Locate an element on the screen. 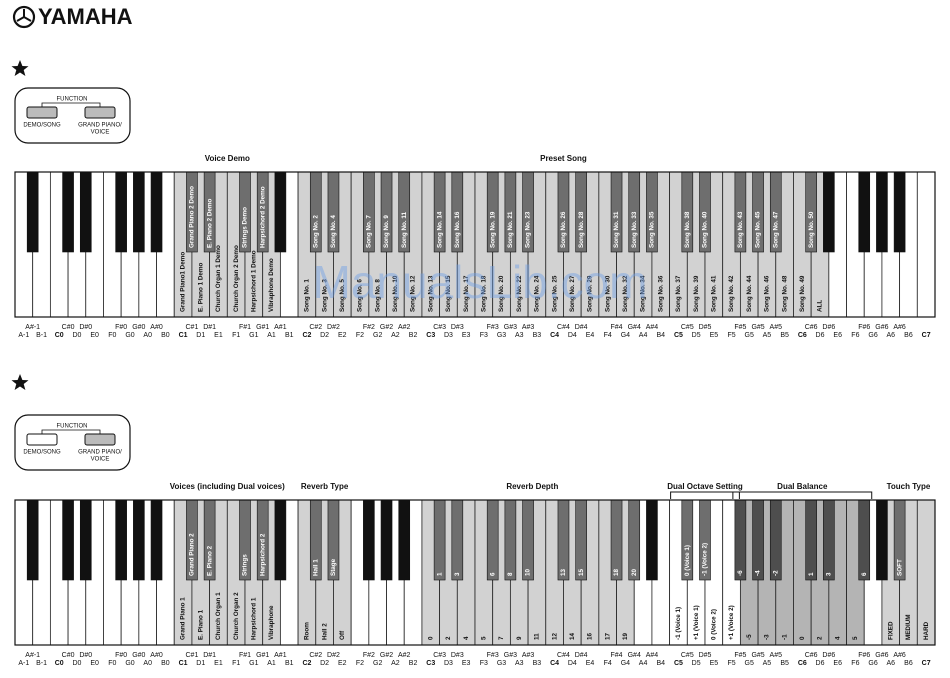  section-title: Preset Song is located at coordinates (563, 158).